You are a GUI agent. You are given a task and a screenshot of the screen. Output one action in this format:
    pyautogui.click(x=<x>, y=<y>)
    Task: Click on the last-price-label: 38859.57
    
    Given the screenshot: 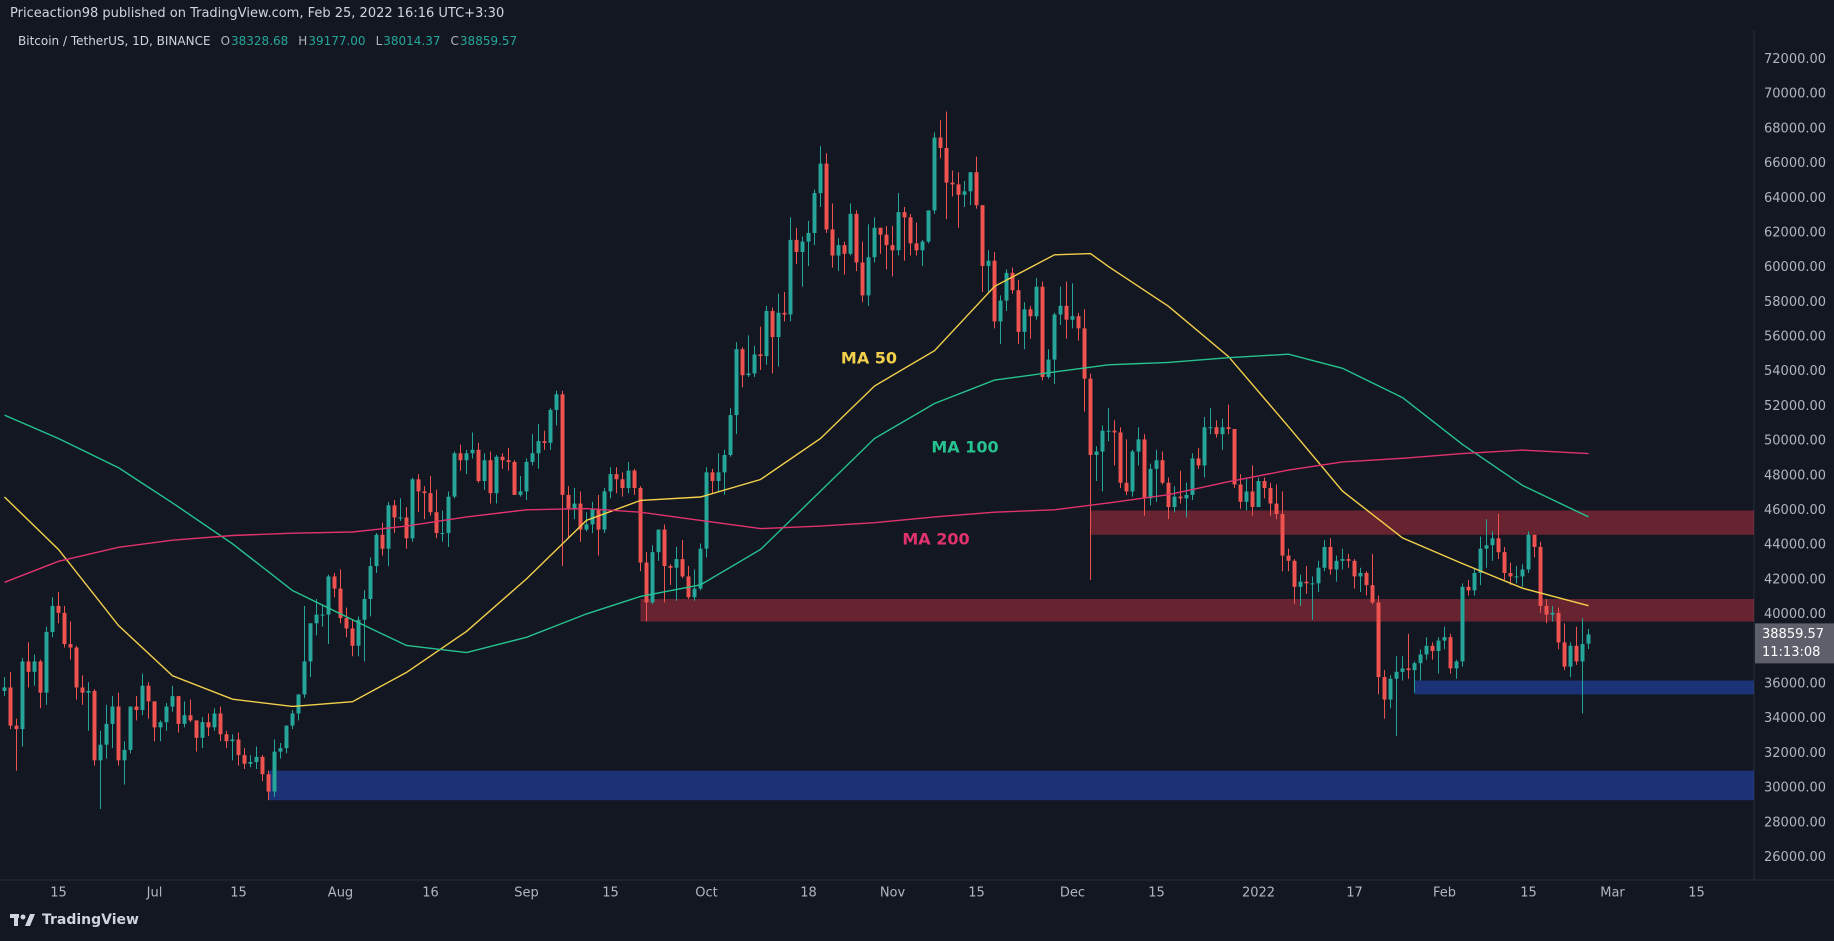 What is the action you would take?
    pyautogui.click(x=1793, y=634)
    